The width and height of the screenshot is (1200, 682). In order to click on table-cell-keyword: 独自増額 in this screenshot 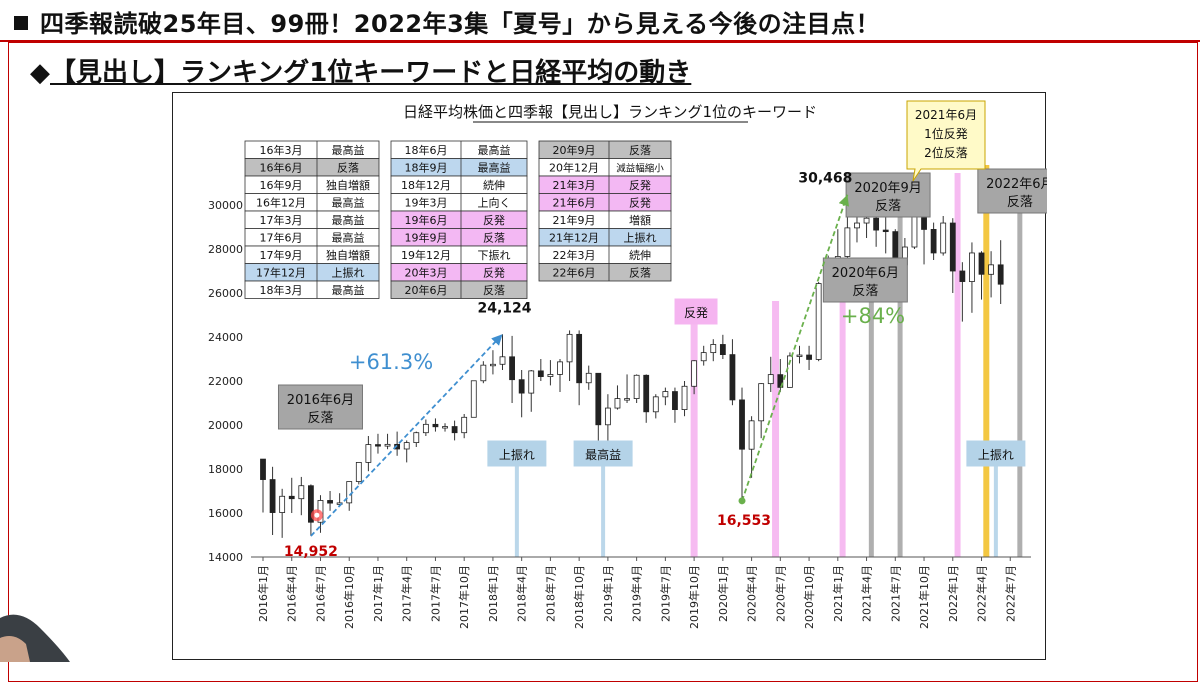, I will do `click(348, 185)`.